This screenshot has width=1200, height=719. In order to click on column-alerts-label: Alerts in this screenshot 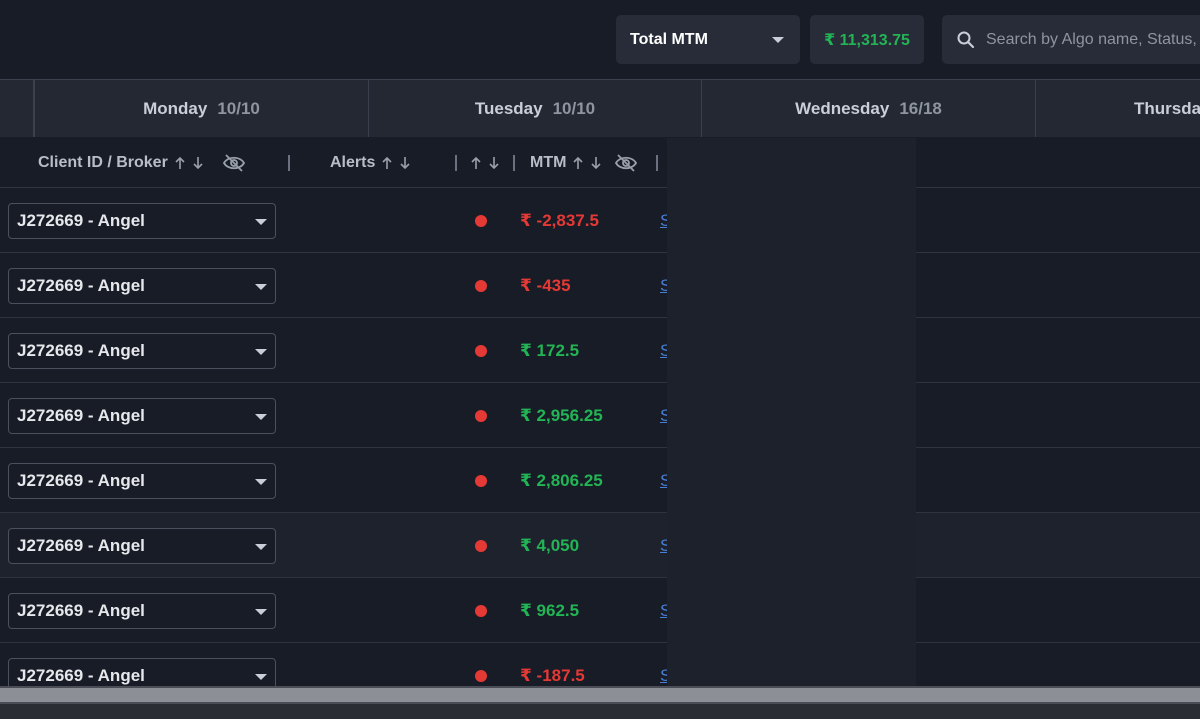, I will do `click(353, 162)`.